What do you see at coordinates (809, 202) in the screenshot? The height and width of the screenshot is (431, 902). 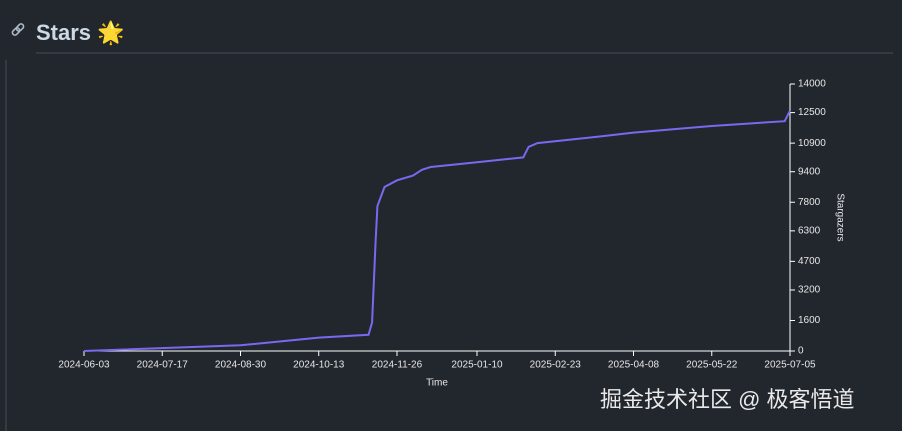 I see `y-tick-label: 7800` at bounding box center [809, 202].